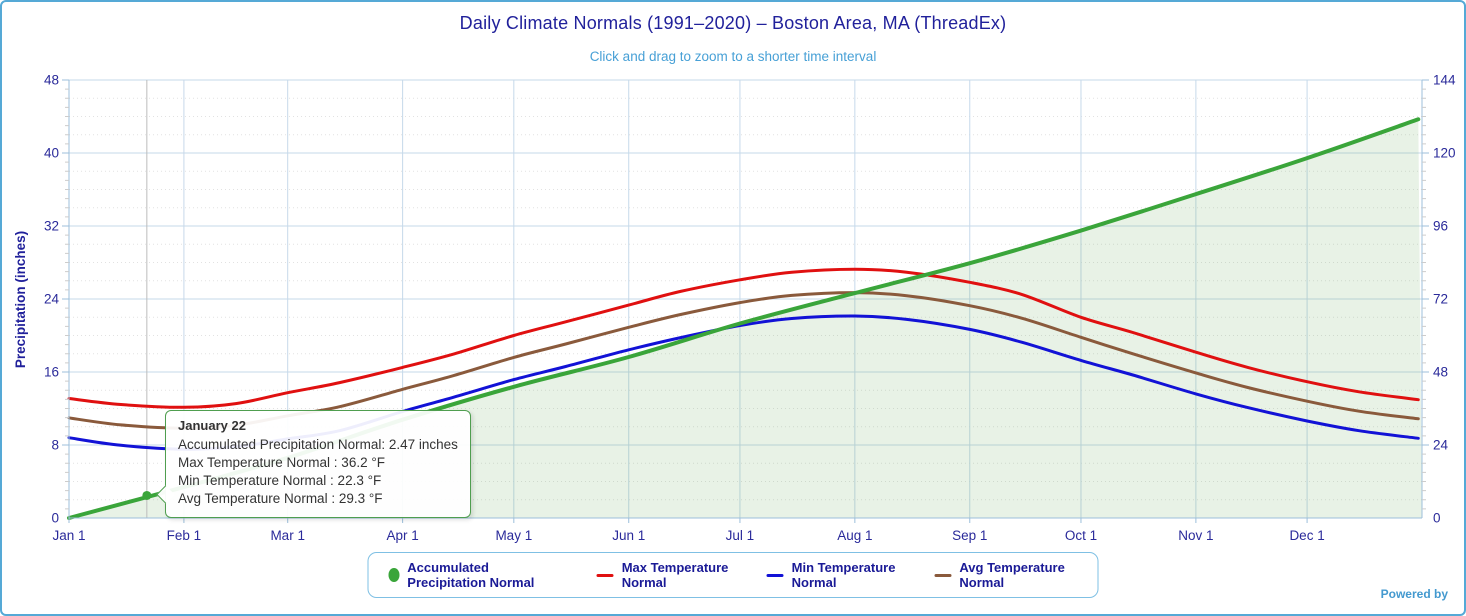  What do you see at coordinates (675, 575) in the screenshot?
I see `legend-label: Max Temperature Normal` at bounding box center [675, 575].